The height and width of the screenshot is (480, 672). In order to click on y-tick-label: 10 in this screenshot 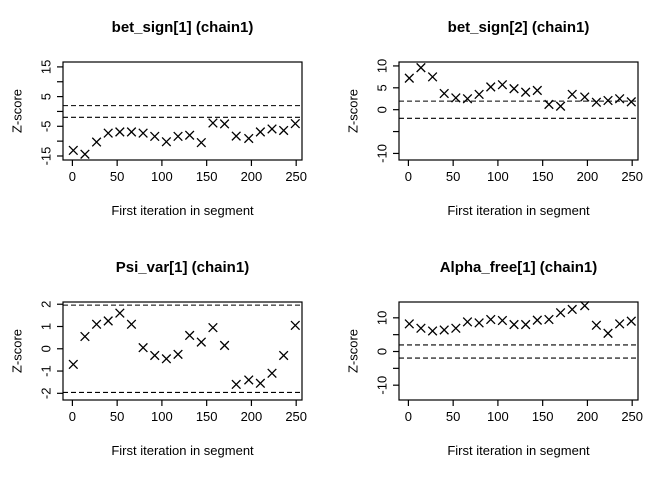, I will do `click(382, 66)`.